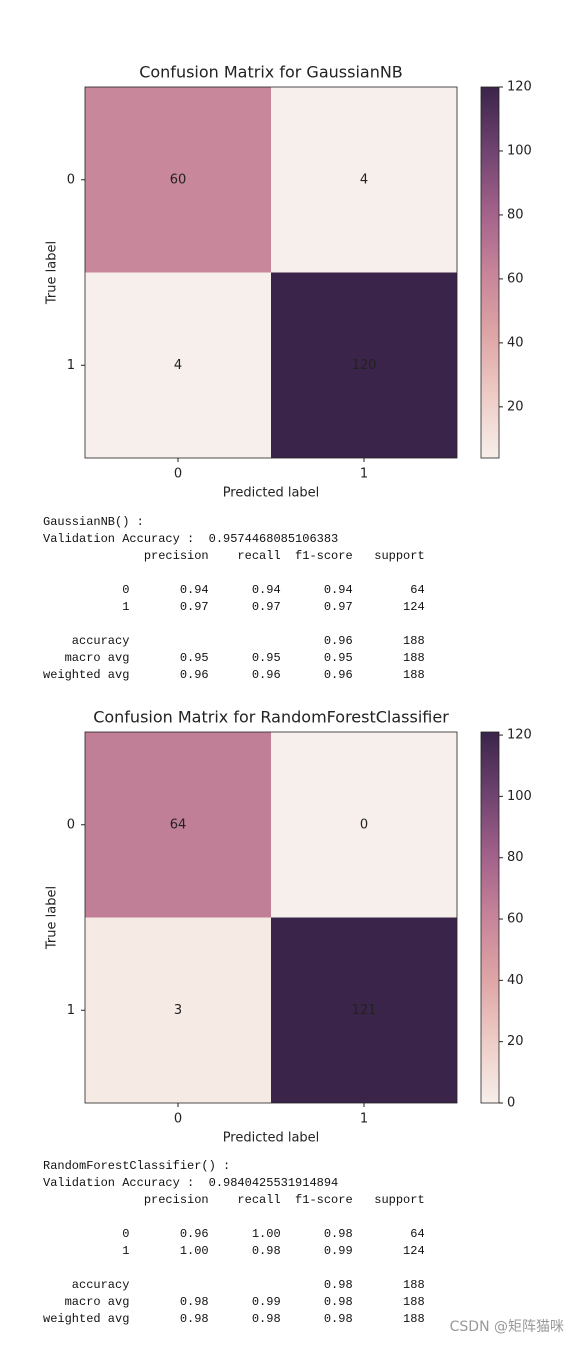  I want to click on cell-label: 120, so click(364, 365).